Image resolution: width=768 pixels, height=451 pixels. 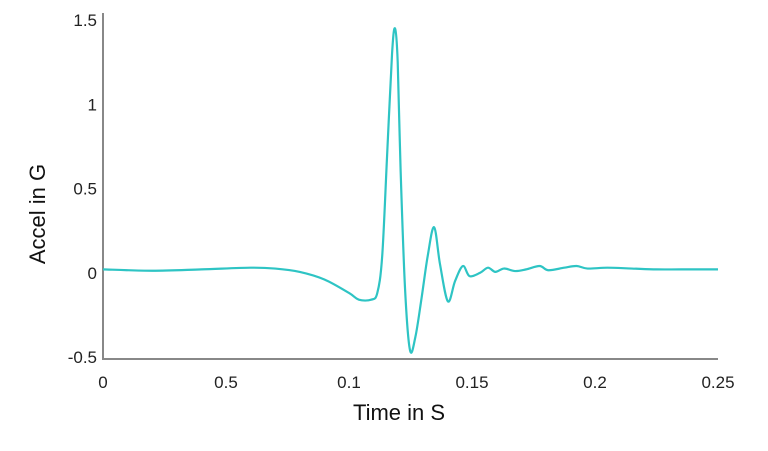 What do you see at coordinates (92, 273) in the screenshot?
I see `y-tick-label: 0` at bounding box center [92, 273].